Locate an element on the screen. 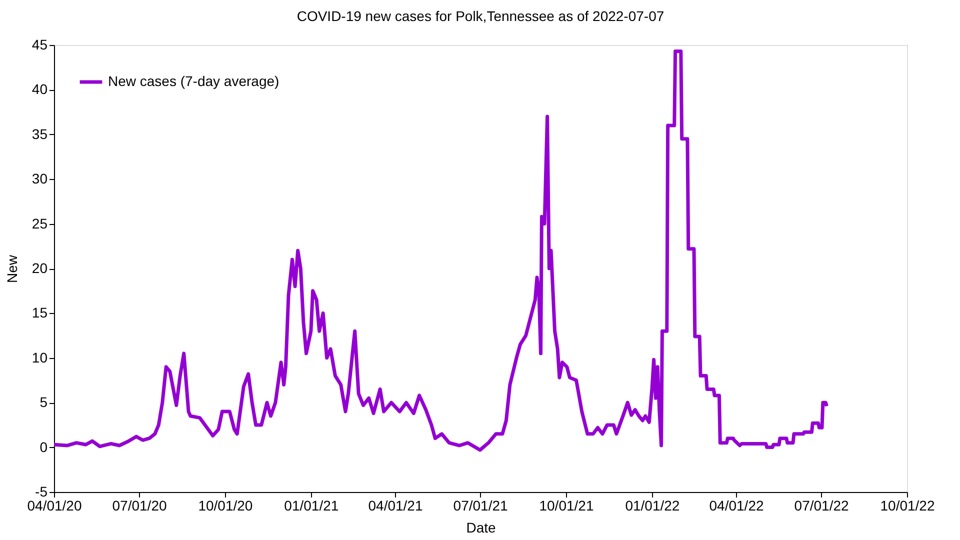  y-tick-label: 45 is located at coordinates (40, 44).